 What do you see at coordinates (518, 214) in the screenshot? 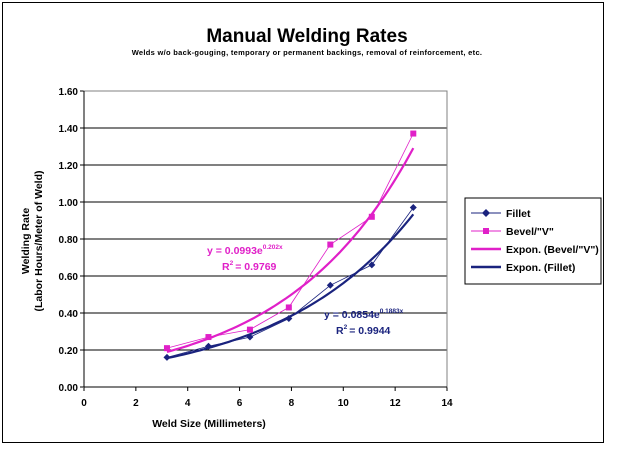
I see `legend-label-fillet: Fillet` at bounding box center [518, 214].